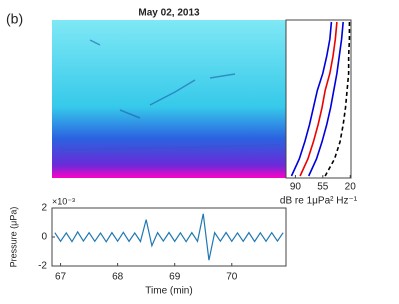  I want to click on x-tick-label: 20, so click(351, 187).